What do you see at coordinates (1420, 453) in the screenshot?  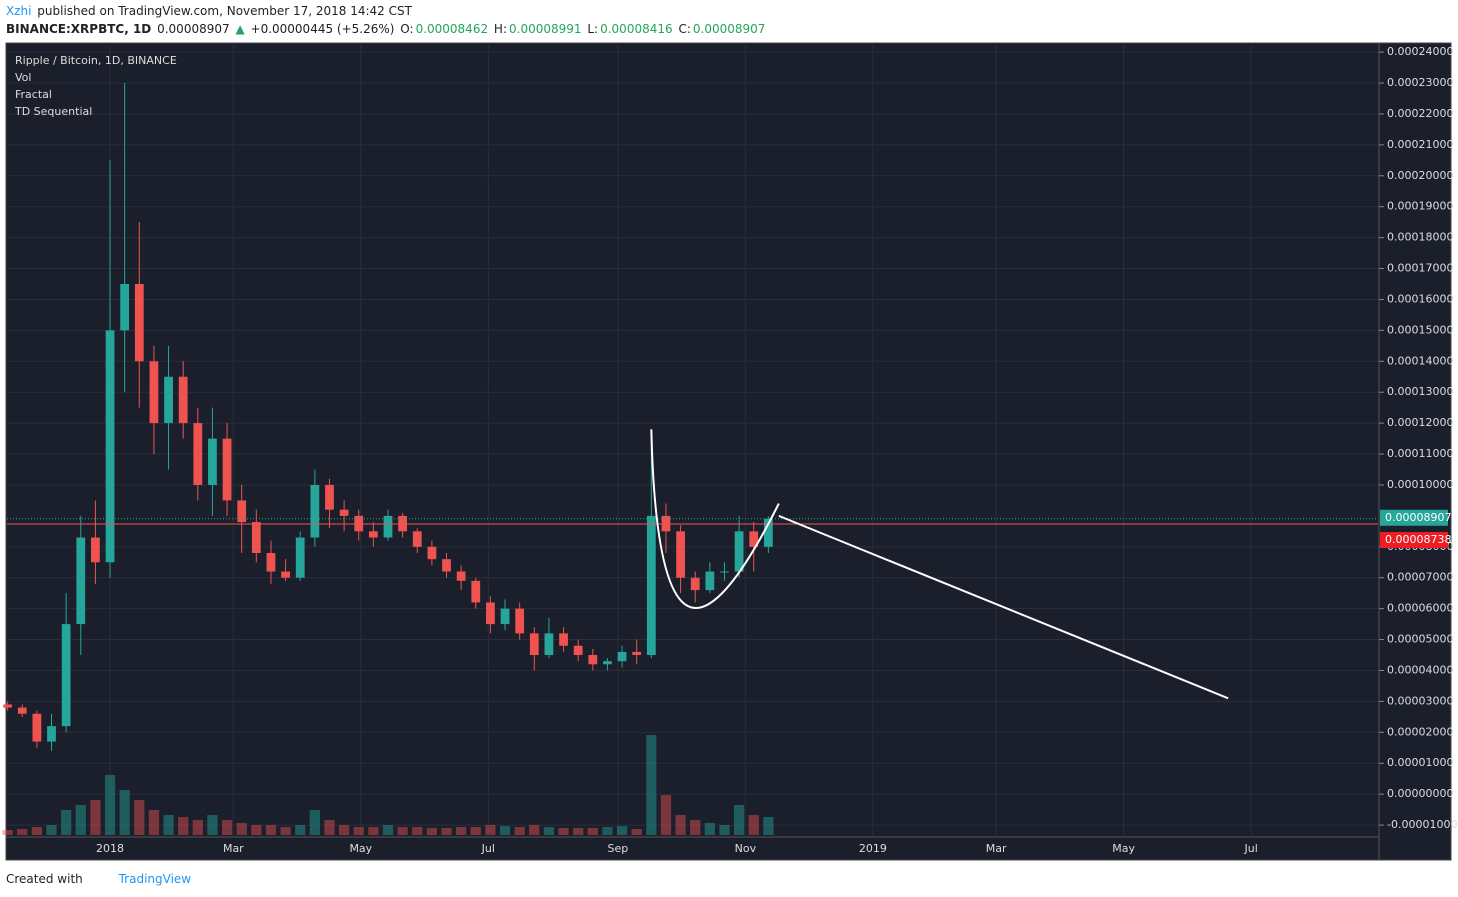 I see `y-tick-label: 0.00011000` at bounding box center [1420, 453].